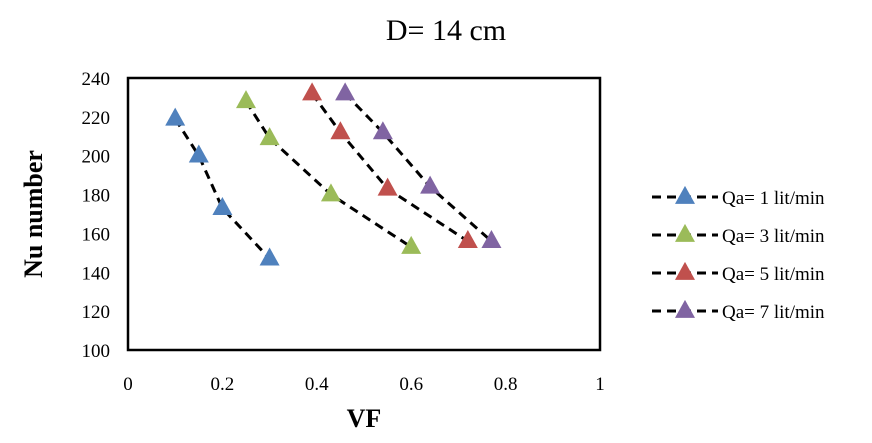 The height and width of the screenshot is (443, 872). Describe the element at coordinates (96, 157) in the screenshot. I see `y-tick-label: 200` at that location.